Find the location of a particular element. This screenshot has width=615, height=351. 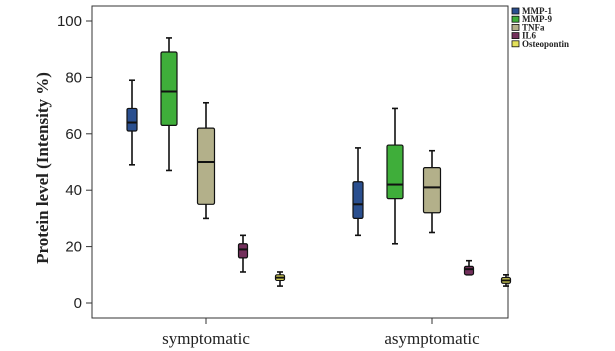

box-mmp-9-asymptomatic is located at coordinates (395, 176).